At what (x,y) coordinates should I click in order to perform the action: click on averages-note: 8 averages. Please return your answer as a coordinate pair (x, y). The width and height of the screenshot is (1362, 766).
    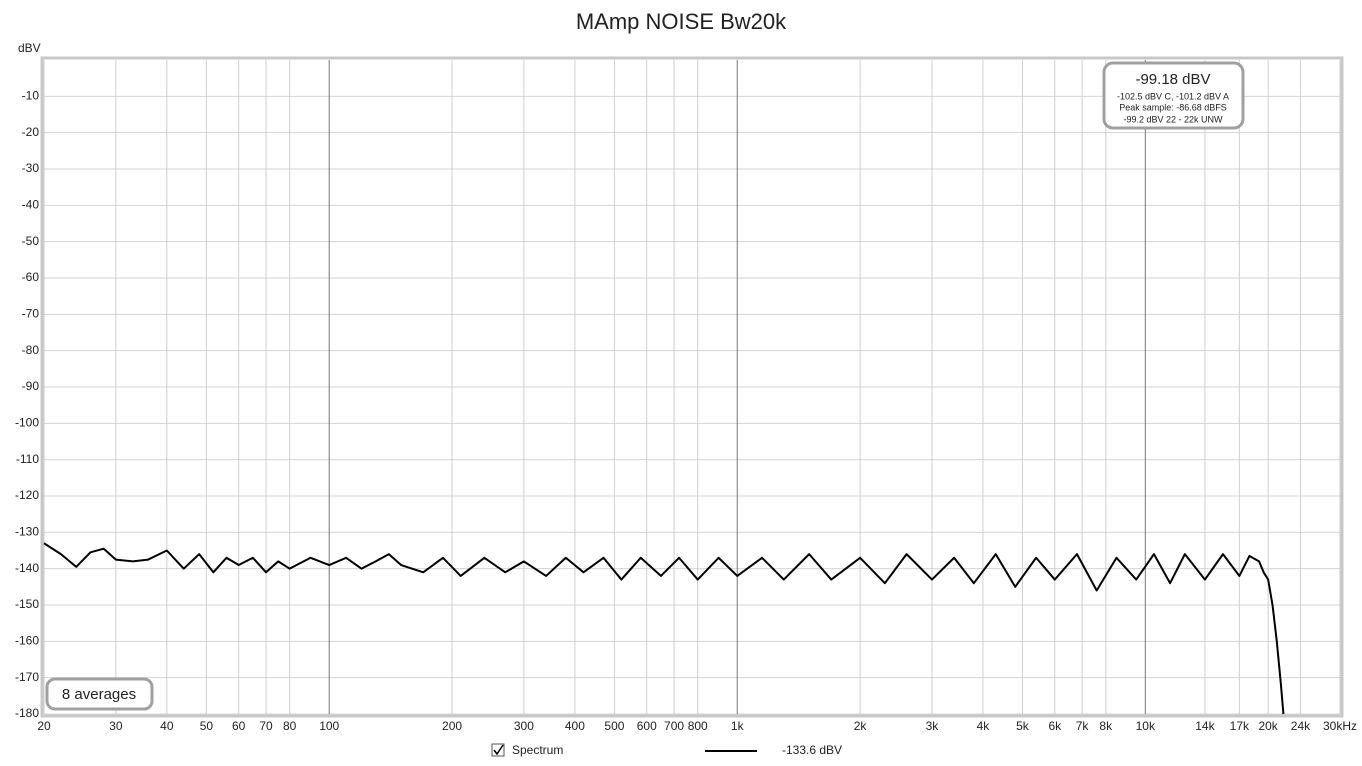
    Looking at the image, I should click on (99, 694).